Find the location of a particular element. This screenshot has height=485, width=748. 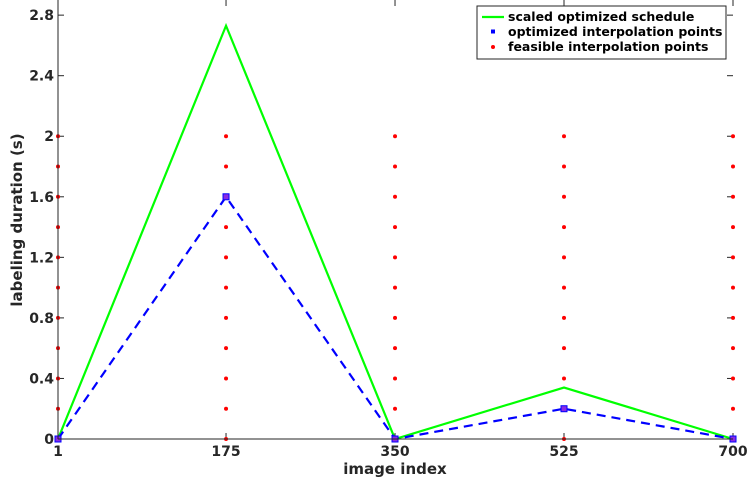

x-tick-label: 700 is located at coordinates (732, 452).